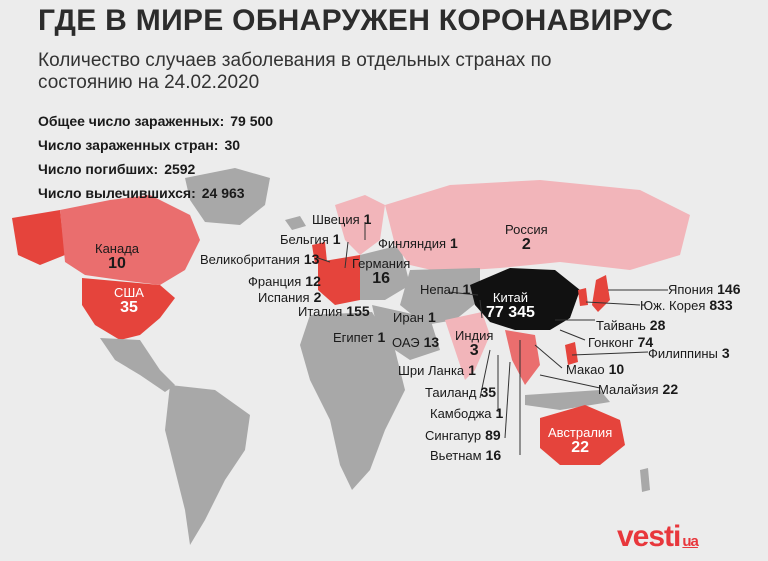 This screenshot has width=768, height=561. What do you see at coordinates (414, 317) in the screenshot?
I see `label-iran: Иран 1` at bounding box center [414, 317].